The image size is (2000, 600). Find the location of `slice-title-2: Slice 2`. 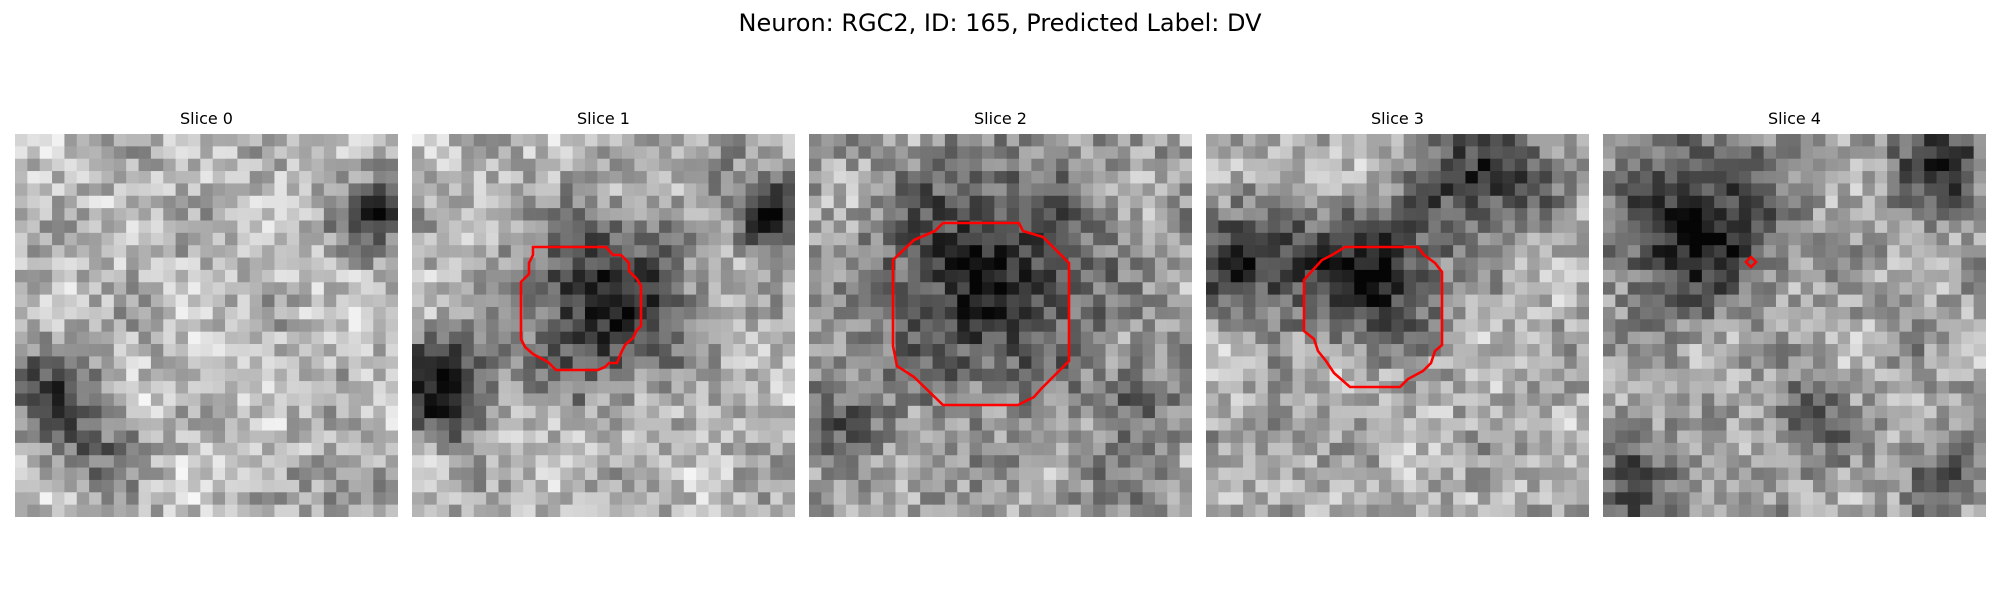

slice-title-2: Slice 2 is located at coordinates (1000, 118).